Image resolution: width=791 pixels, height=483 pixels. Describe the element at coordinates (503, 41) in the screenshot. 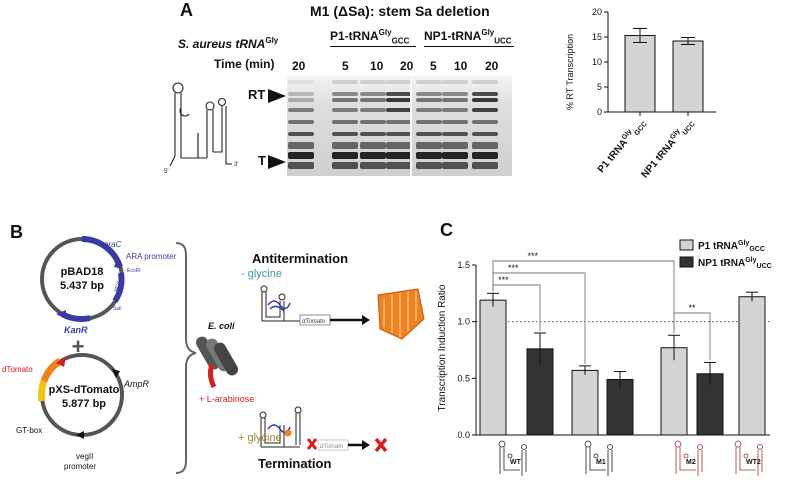

I see `group-np1-sub: UCC` at that location.